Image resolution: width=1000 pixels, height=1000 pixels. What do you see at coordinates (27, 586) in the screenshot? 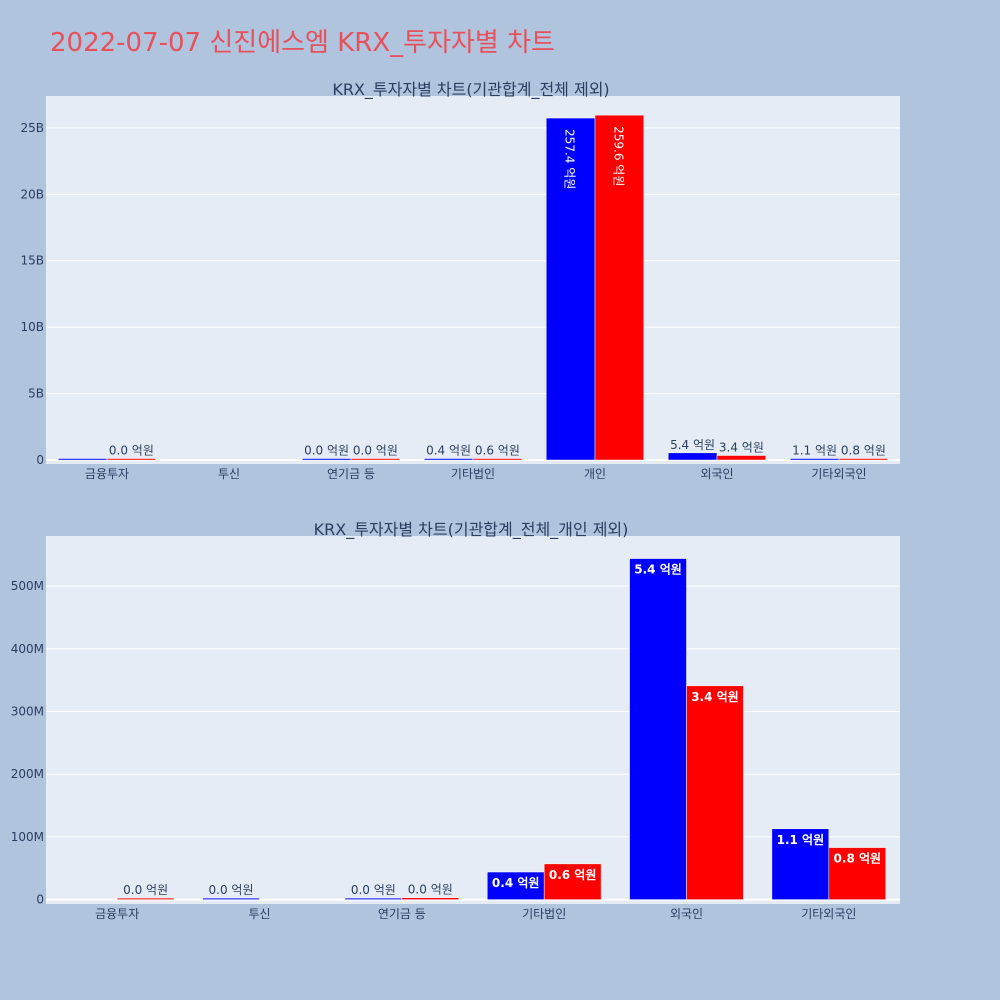
I see `y-tick-label: 500M` at bounding box center [27, 586].